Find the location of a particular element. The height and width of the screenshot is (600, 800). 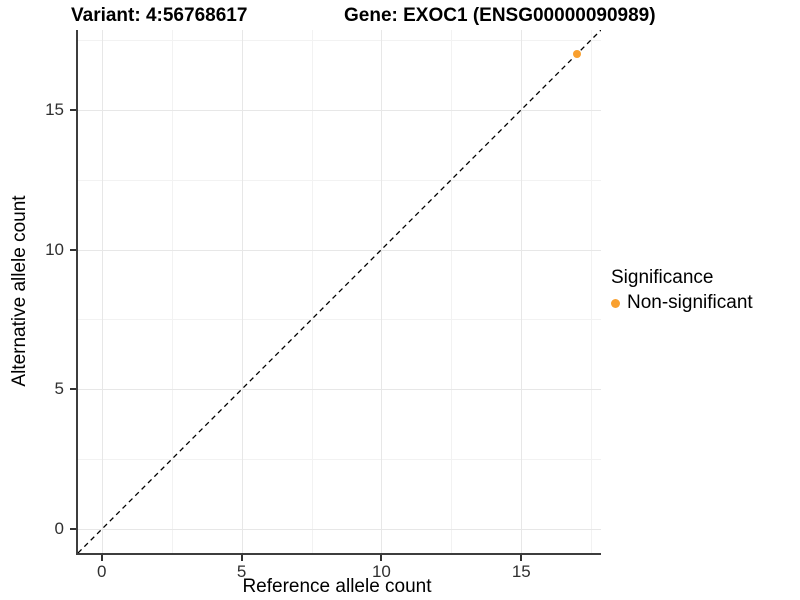

y-axis-tick-label: 15 is located at coordinates (54, 109).